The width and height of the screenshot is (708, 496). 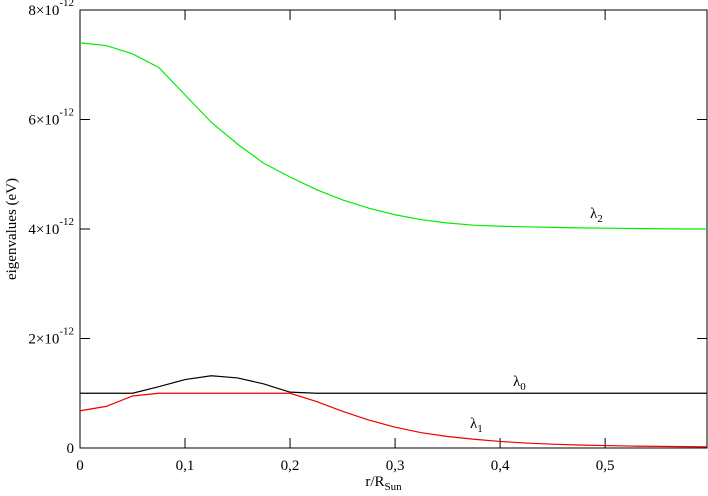 What do you see at coordinates (290, 466) in the screenshot?
I see `x-tick-label: 0,2` at bounding box center [290, 466].